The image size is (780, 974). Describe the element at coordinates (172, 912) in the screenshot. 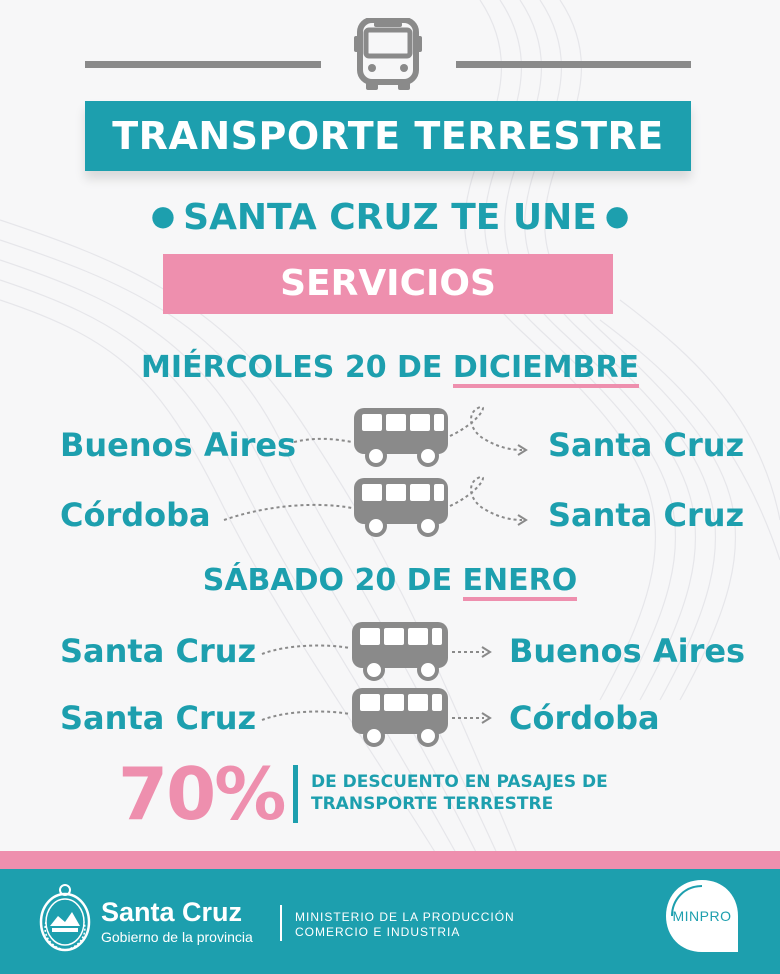

I see `government-name: Santa Cruz` at that location.